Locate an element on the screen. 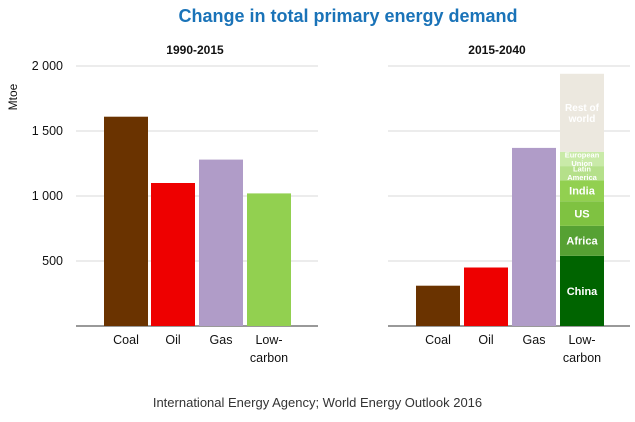  bar-segment-latin-america is located at coordinates (582, 173).